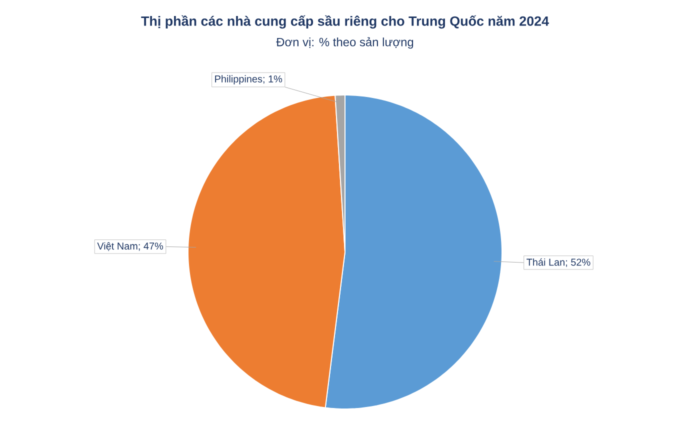 This screenshot has height=448, width=690. What do you see at coordinates (545, 262) in the screenshot?
I see `slice-label: Thái Lan` at bounding box center [545, 262].